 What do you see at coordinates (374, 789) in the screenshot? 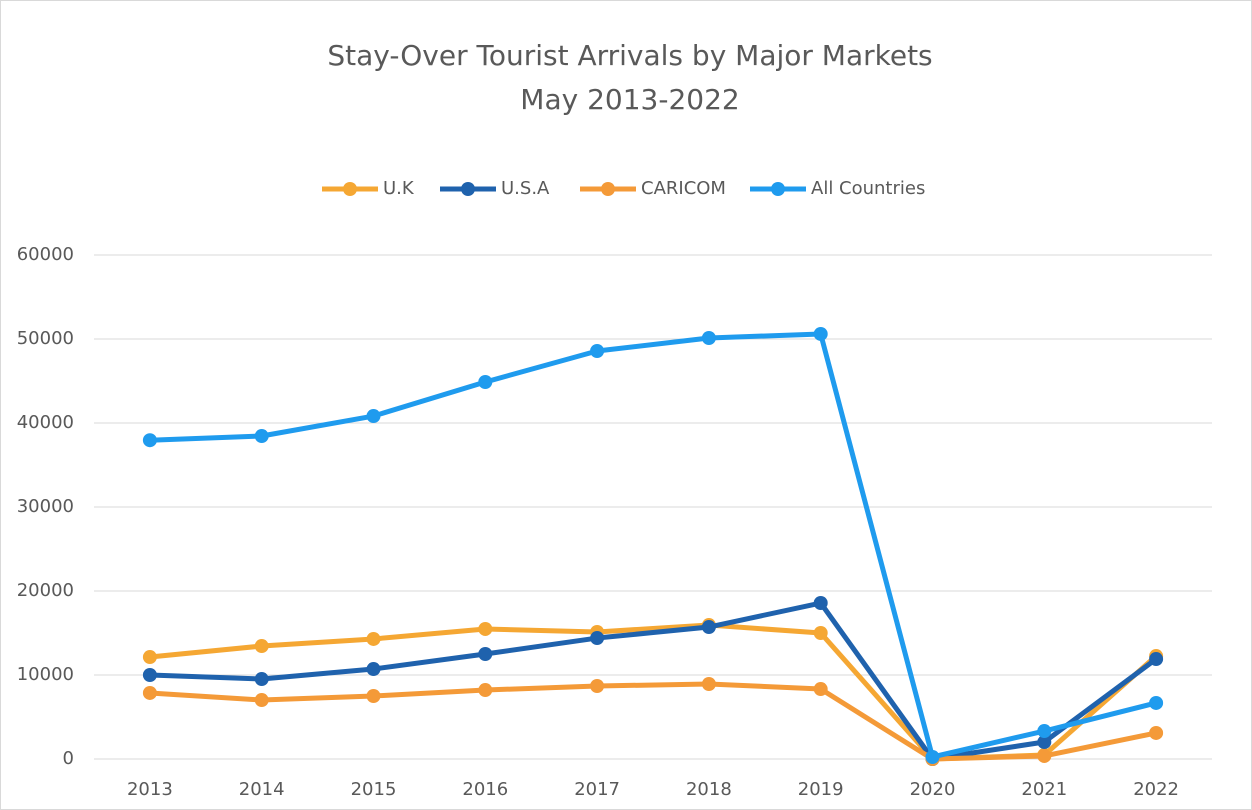
I see `x-tick-label: 2015` at bounding box center [374, 789].